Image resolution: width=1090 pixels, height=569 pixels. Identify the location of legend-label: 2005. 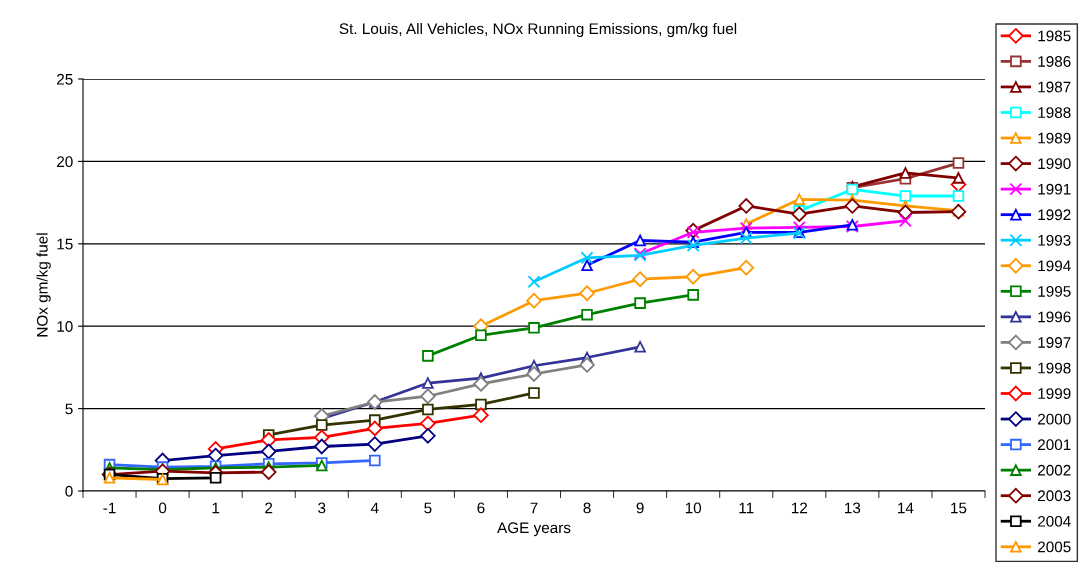
(1054, 547).